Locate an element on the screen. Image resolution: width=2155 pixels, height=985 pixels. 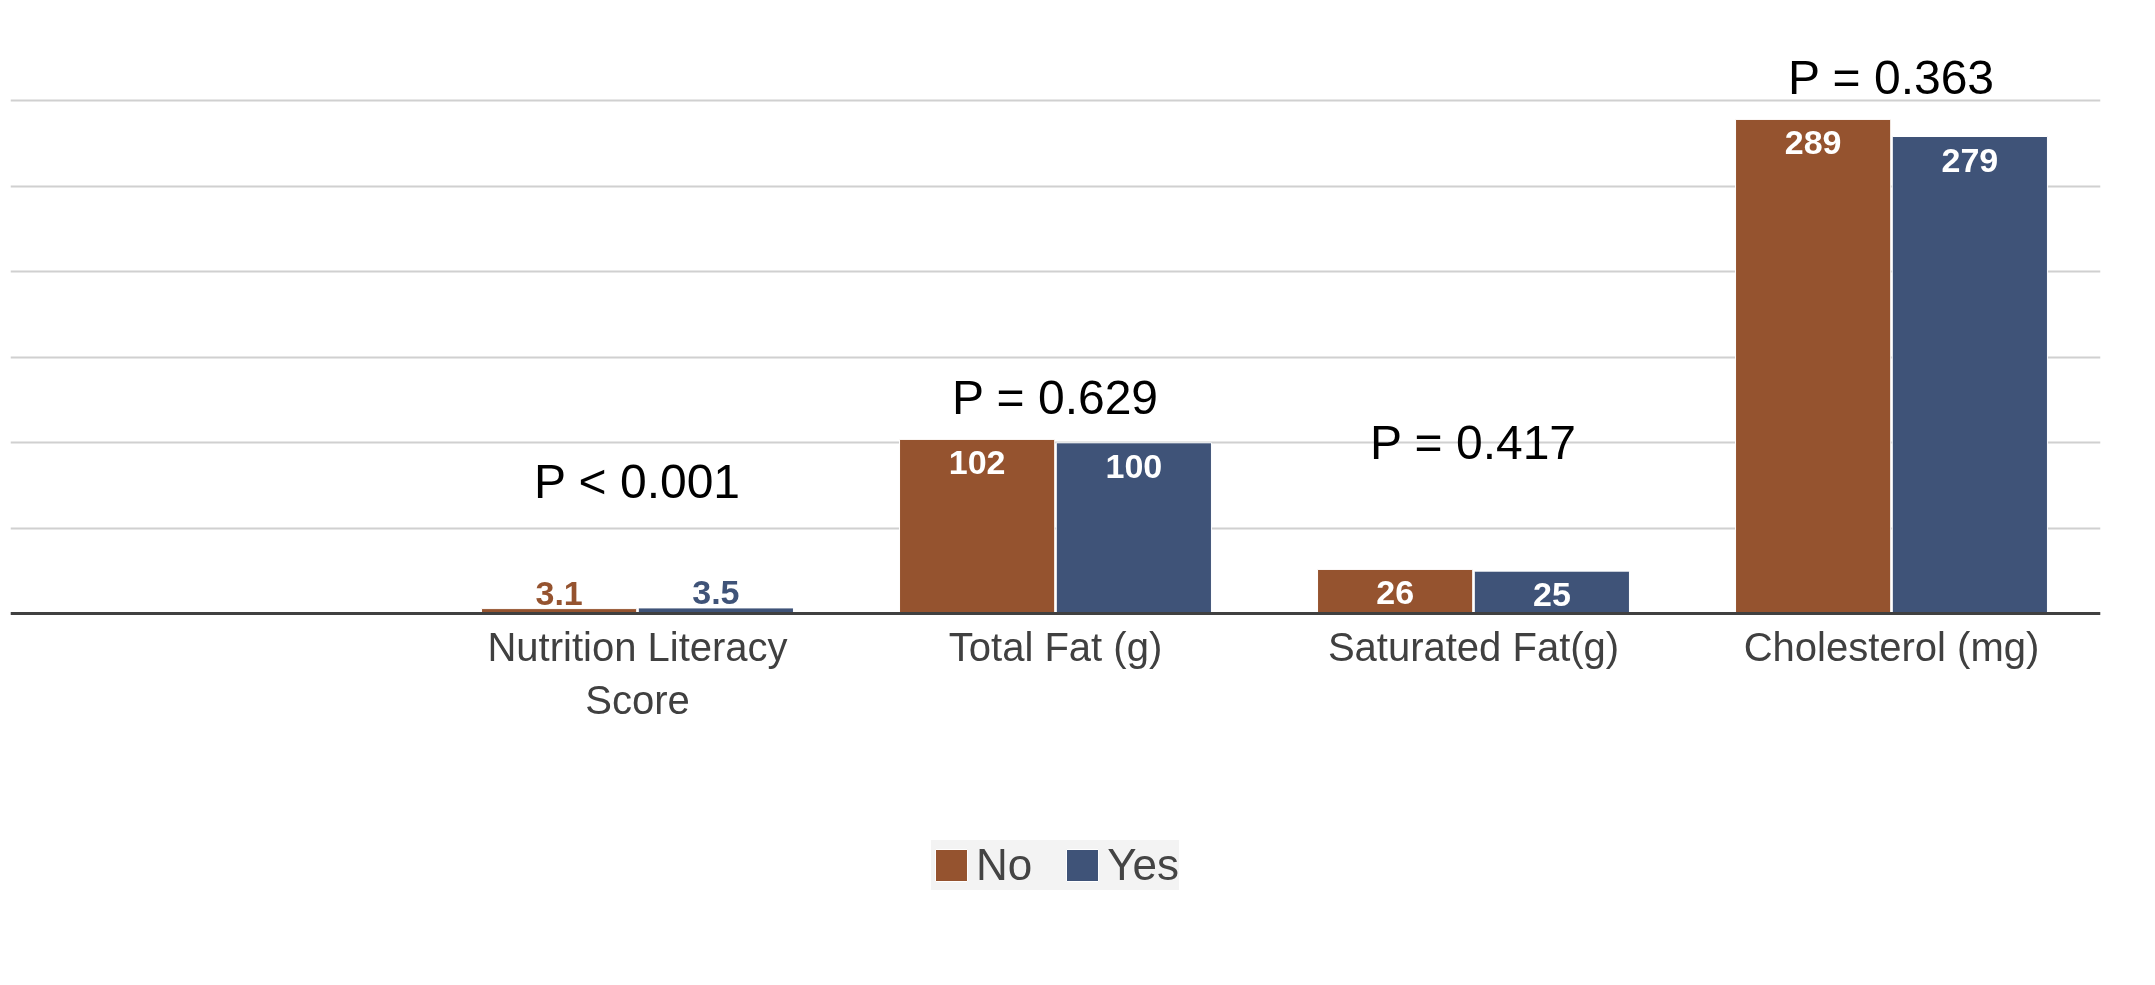
annotation: P = 0.417 is located at coordinates (1473, 443).